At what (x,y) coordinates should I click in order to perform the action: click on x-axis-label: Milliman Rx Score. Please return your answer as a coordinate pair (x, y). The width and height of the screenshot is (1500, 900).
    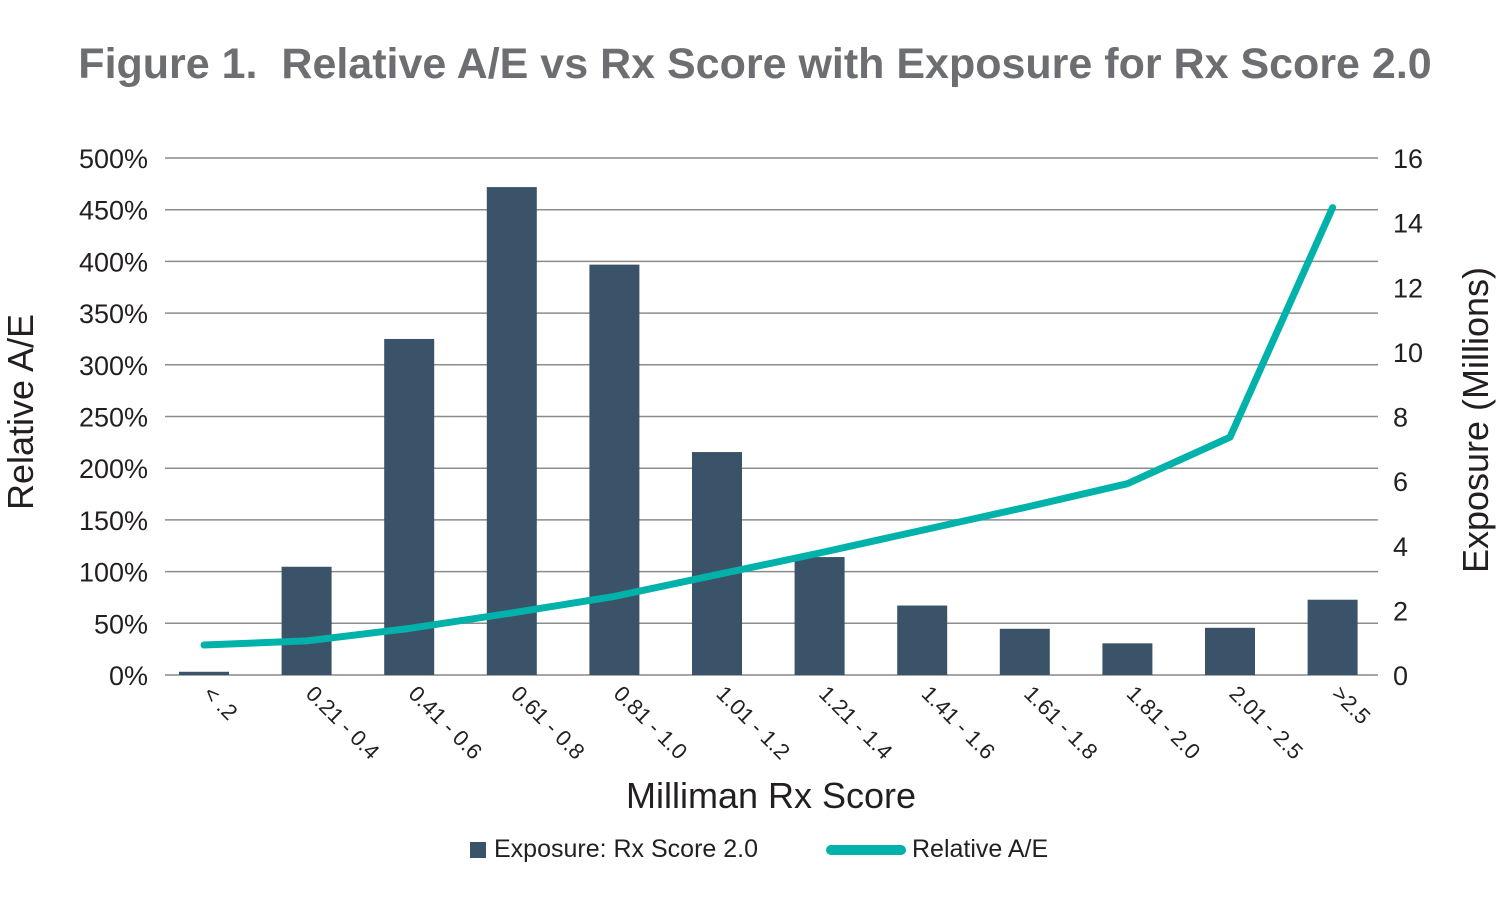
    Looking at the image, I should click on (771, 795).